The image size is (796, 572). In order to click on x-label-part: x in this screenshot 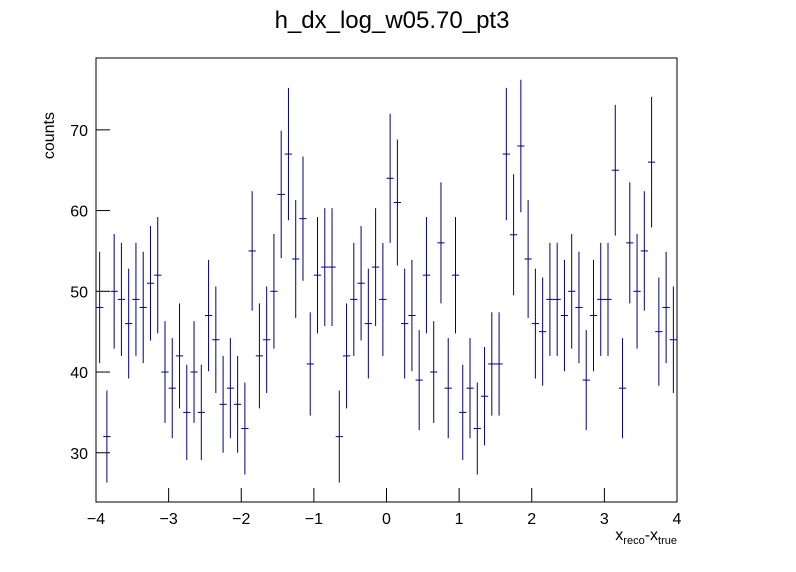, I will do `click(619, 535)`.